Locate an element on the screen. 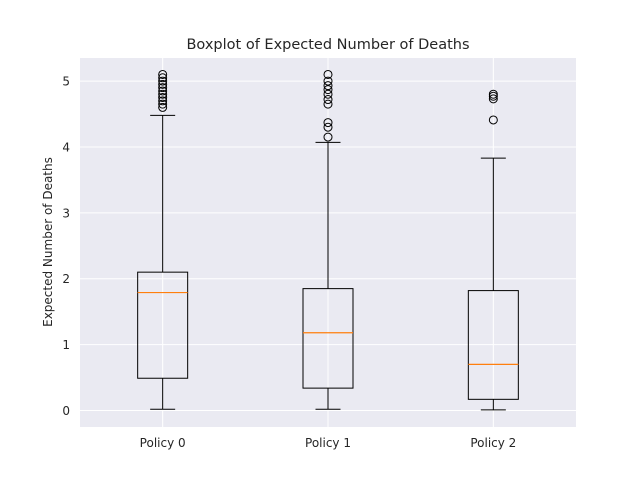 The image size is (640, 484). y-tick-label: 5 is located at coordinates (66, 82).